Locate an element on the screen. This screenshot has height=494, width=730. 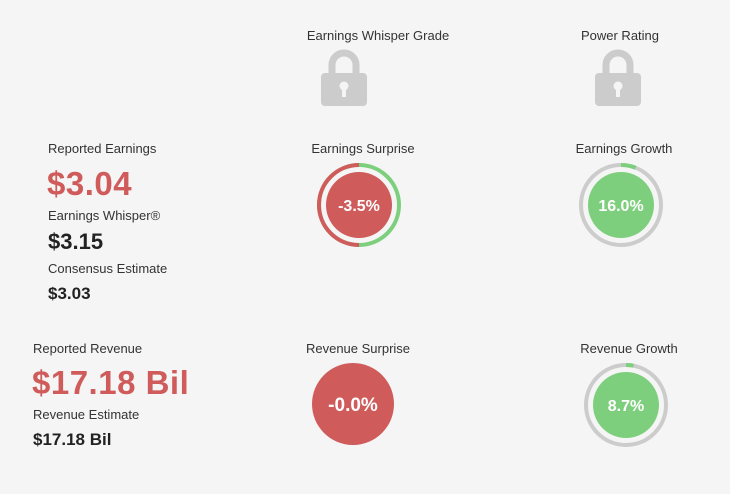
consensus-estimate-label: Consensus Estimate is located at coordinates (108, 268).